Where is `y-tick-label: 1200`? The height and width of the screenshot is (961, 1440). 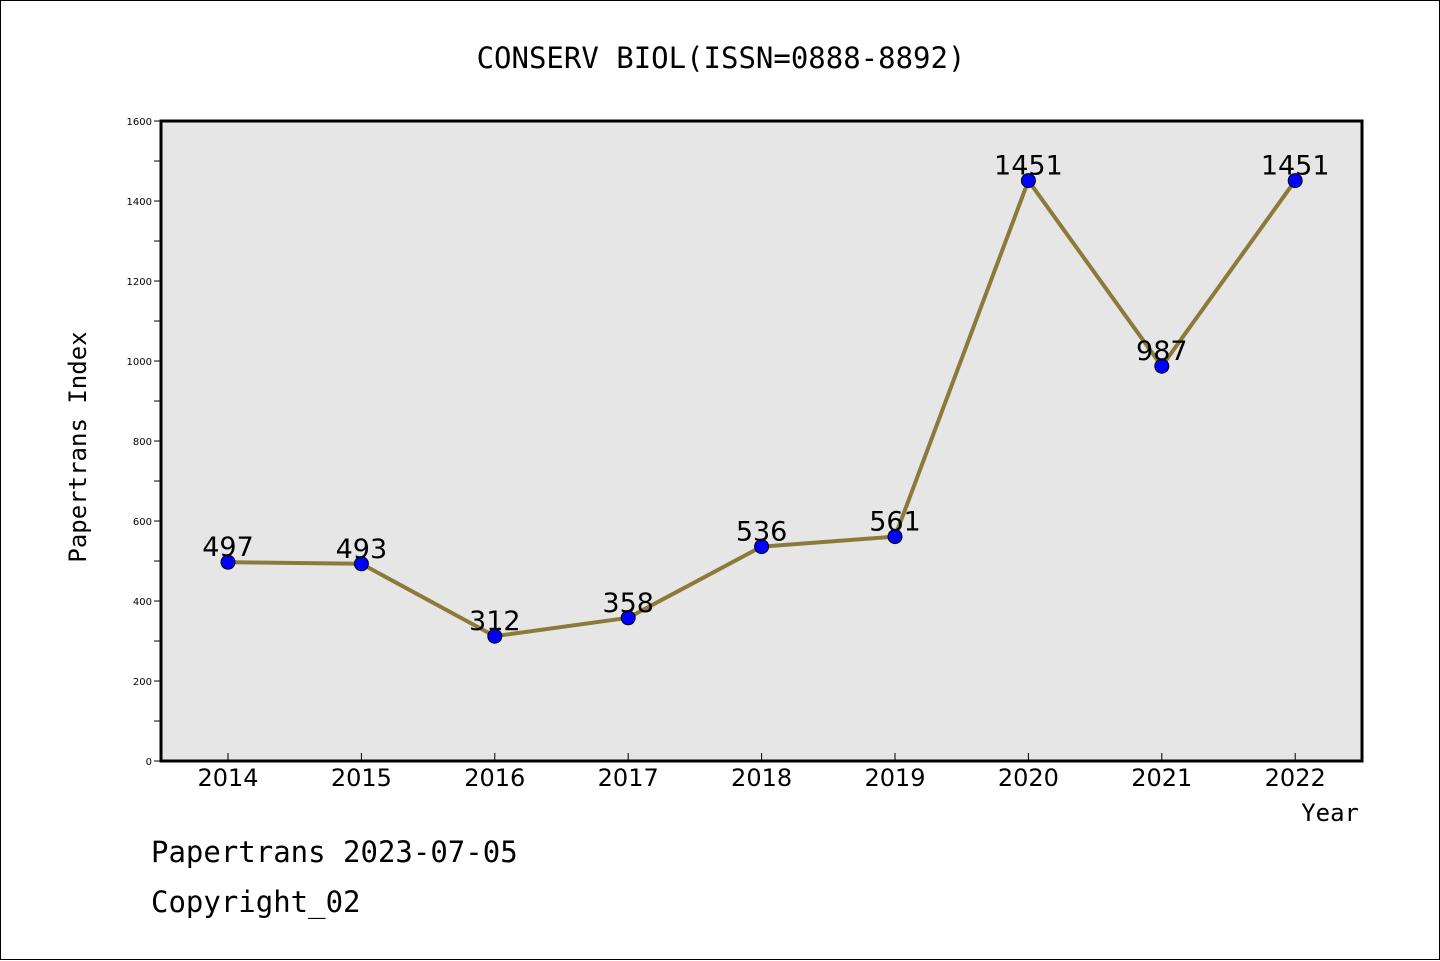
y-tick-label: 1200 is located at coordinates (139, 282).